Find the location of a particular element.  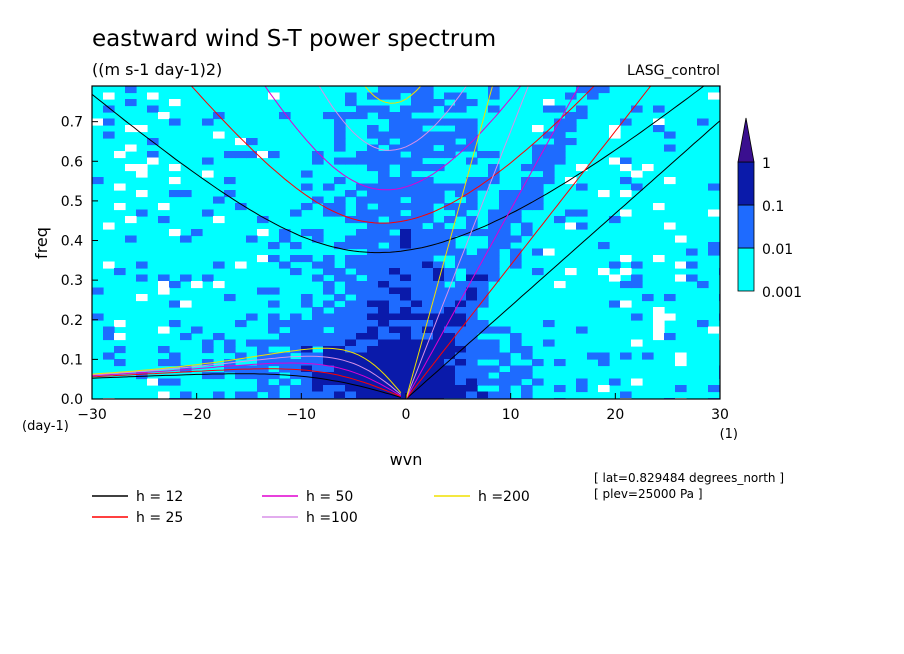

kelvin-curve is located at coordinates (492, 242).